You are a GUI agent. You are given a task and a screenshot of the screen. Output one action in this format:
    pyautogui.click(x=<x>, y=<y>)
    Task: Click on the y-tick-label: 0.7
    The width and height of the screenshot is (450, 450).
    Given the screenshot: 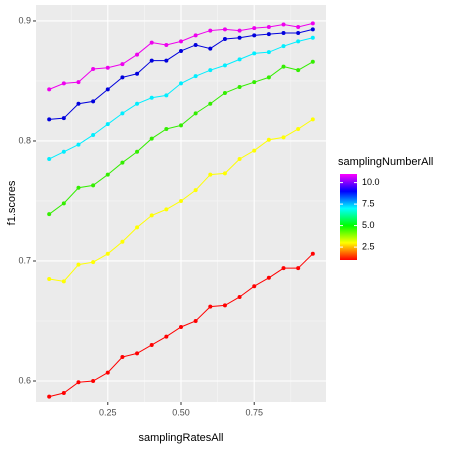 What is the action you would take?
    pyautogui.click(x=24, y=260)
    